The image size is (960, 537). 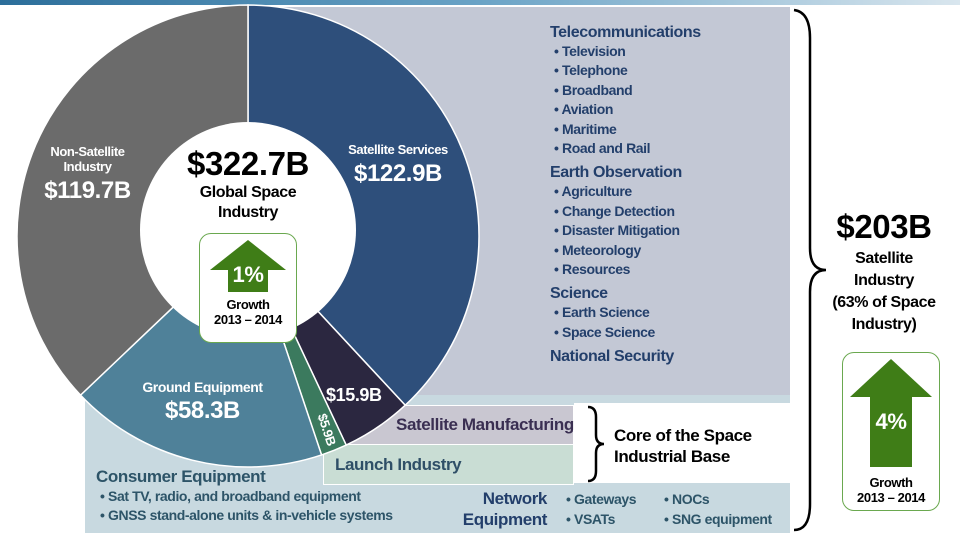 What do you see at coordinates (665, 109) in the screenshot?
I see `service-item: Aviation` at bounding box center [665, 109].